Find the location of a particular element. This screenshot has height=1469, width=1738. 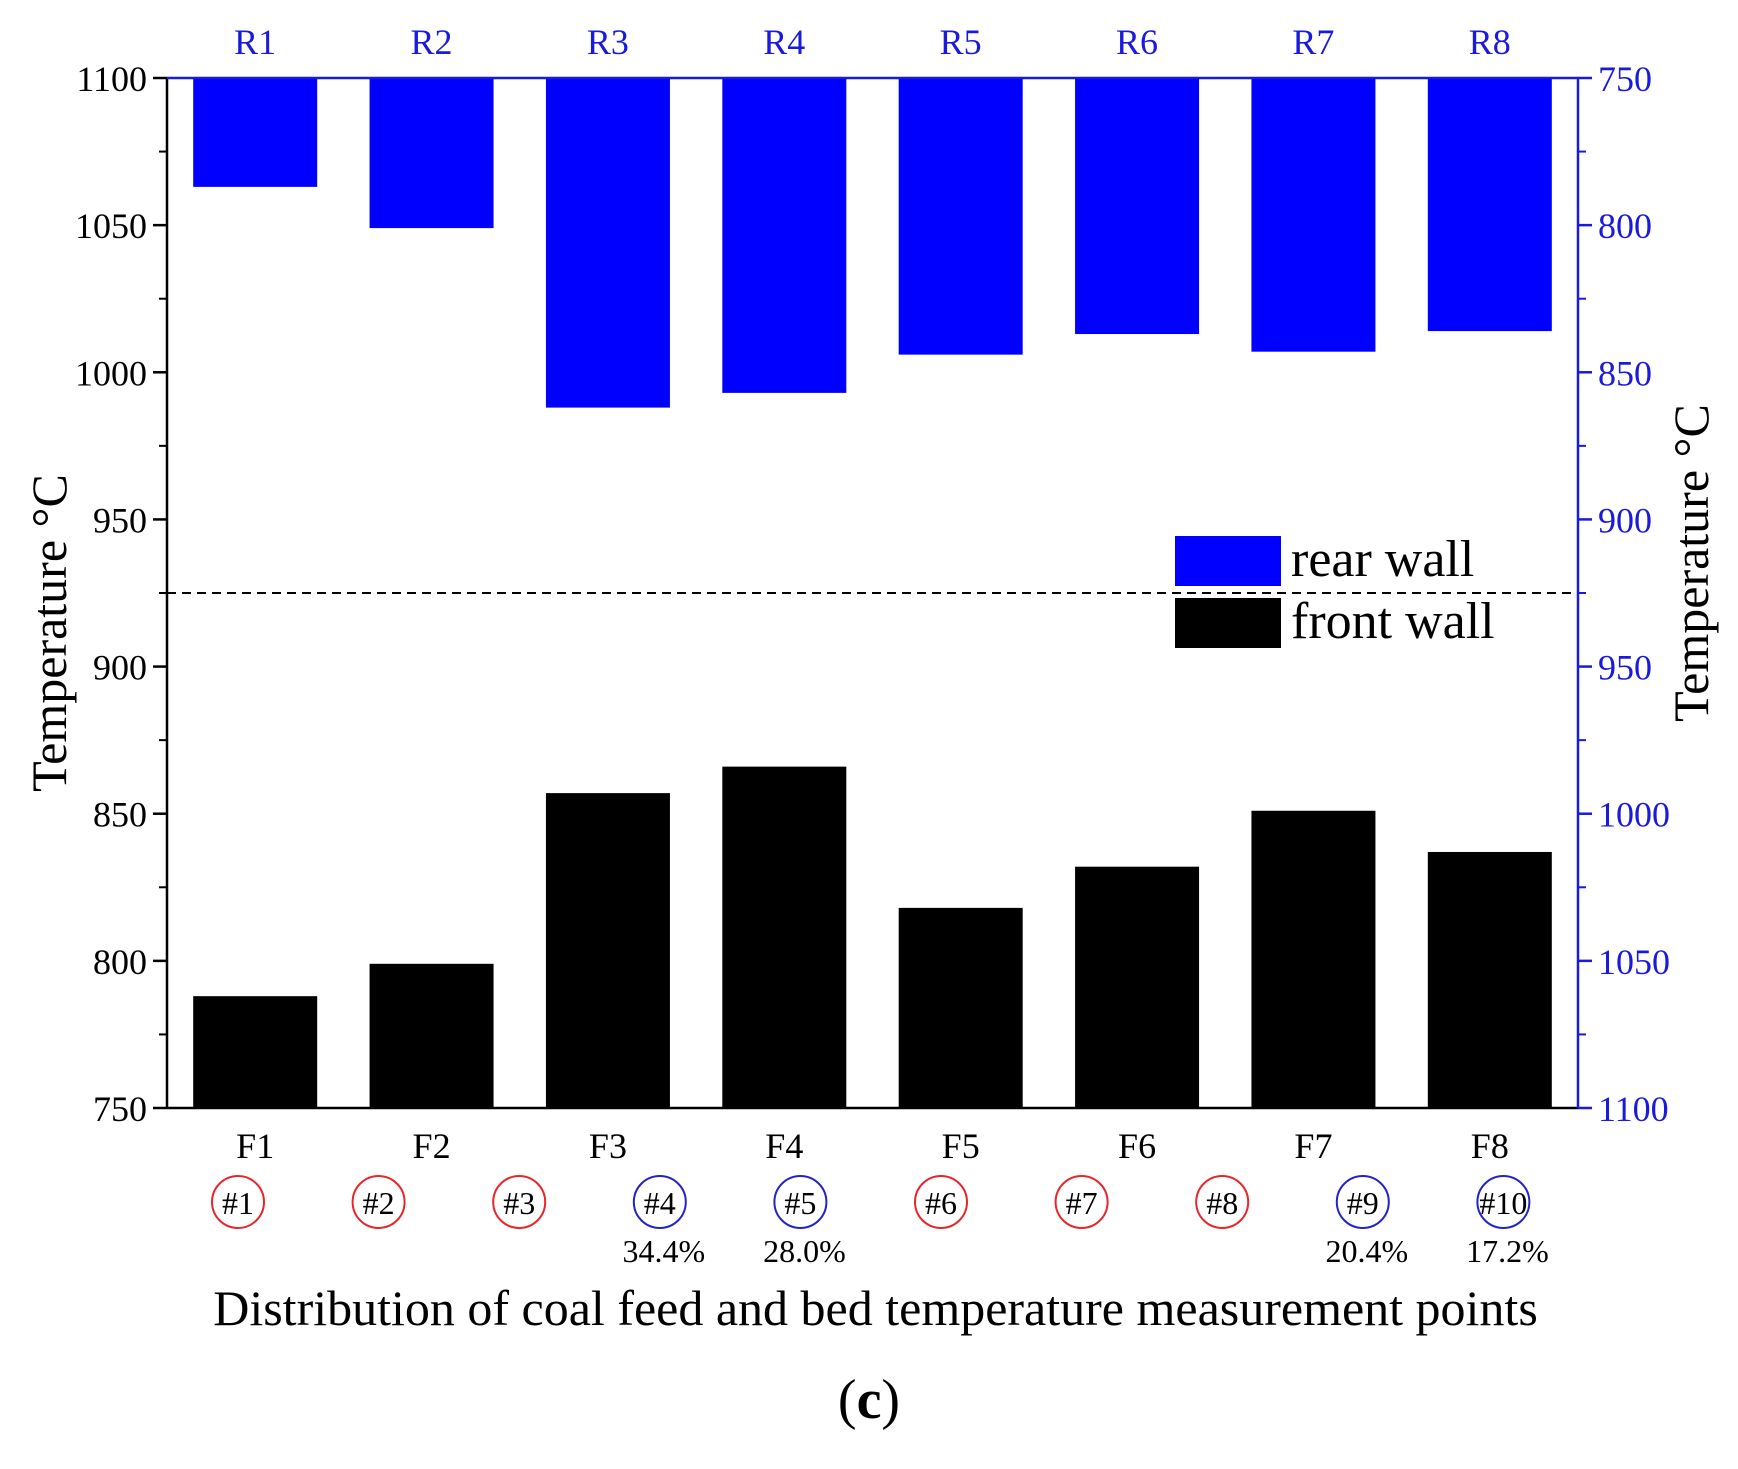

feed-point-label: #3 is located at coordinates (519, 1203).